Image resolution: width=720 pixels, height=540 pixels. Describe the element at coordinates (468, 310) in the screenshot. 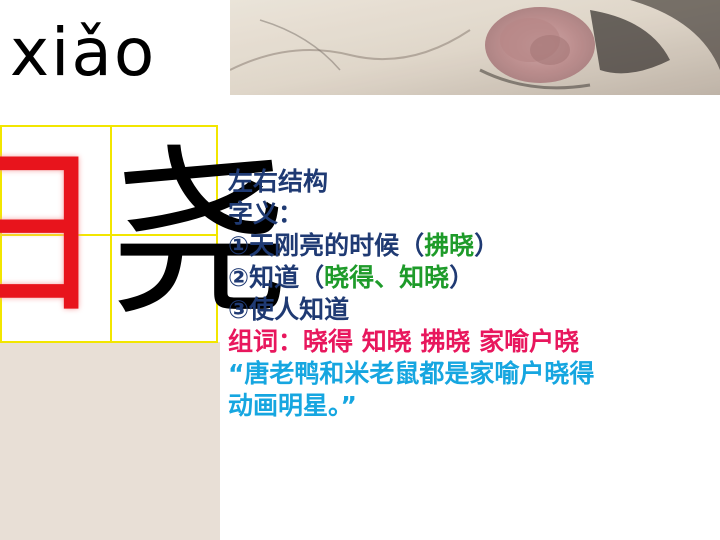

I see `meaning-item-3: ③使人知道` at that location.